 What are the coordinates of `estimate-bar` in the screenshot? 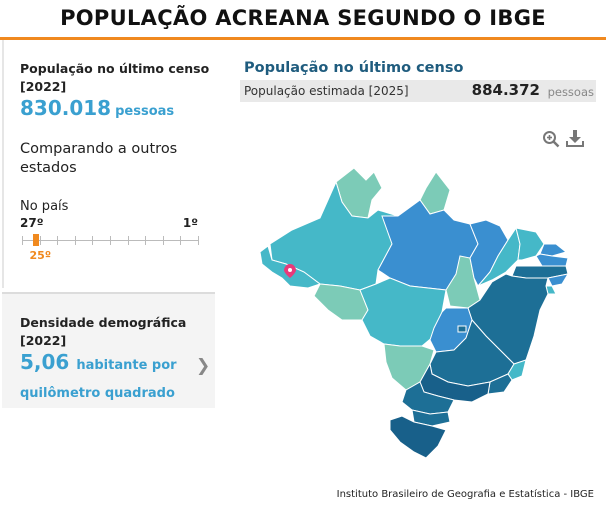 It's located at (418, 91).